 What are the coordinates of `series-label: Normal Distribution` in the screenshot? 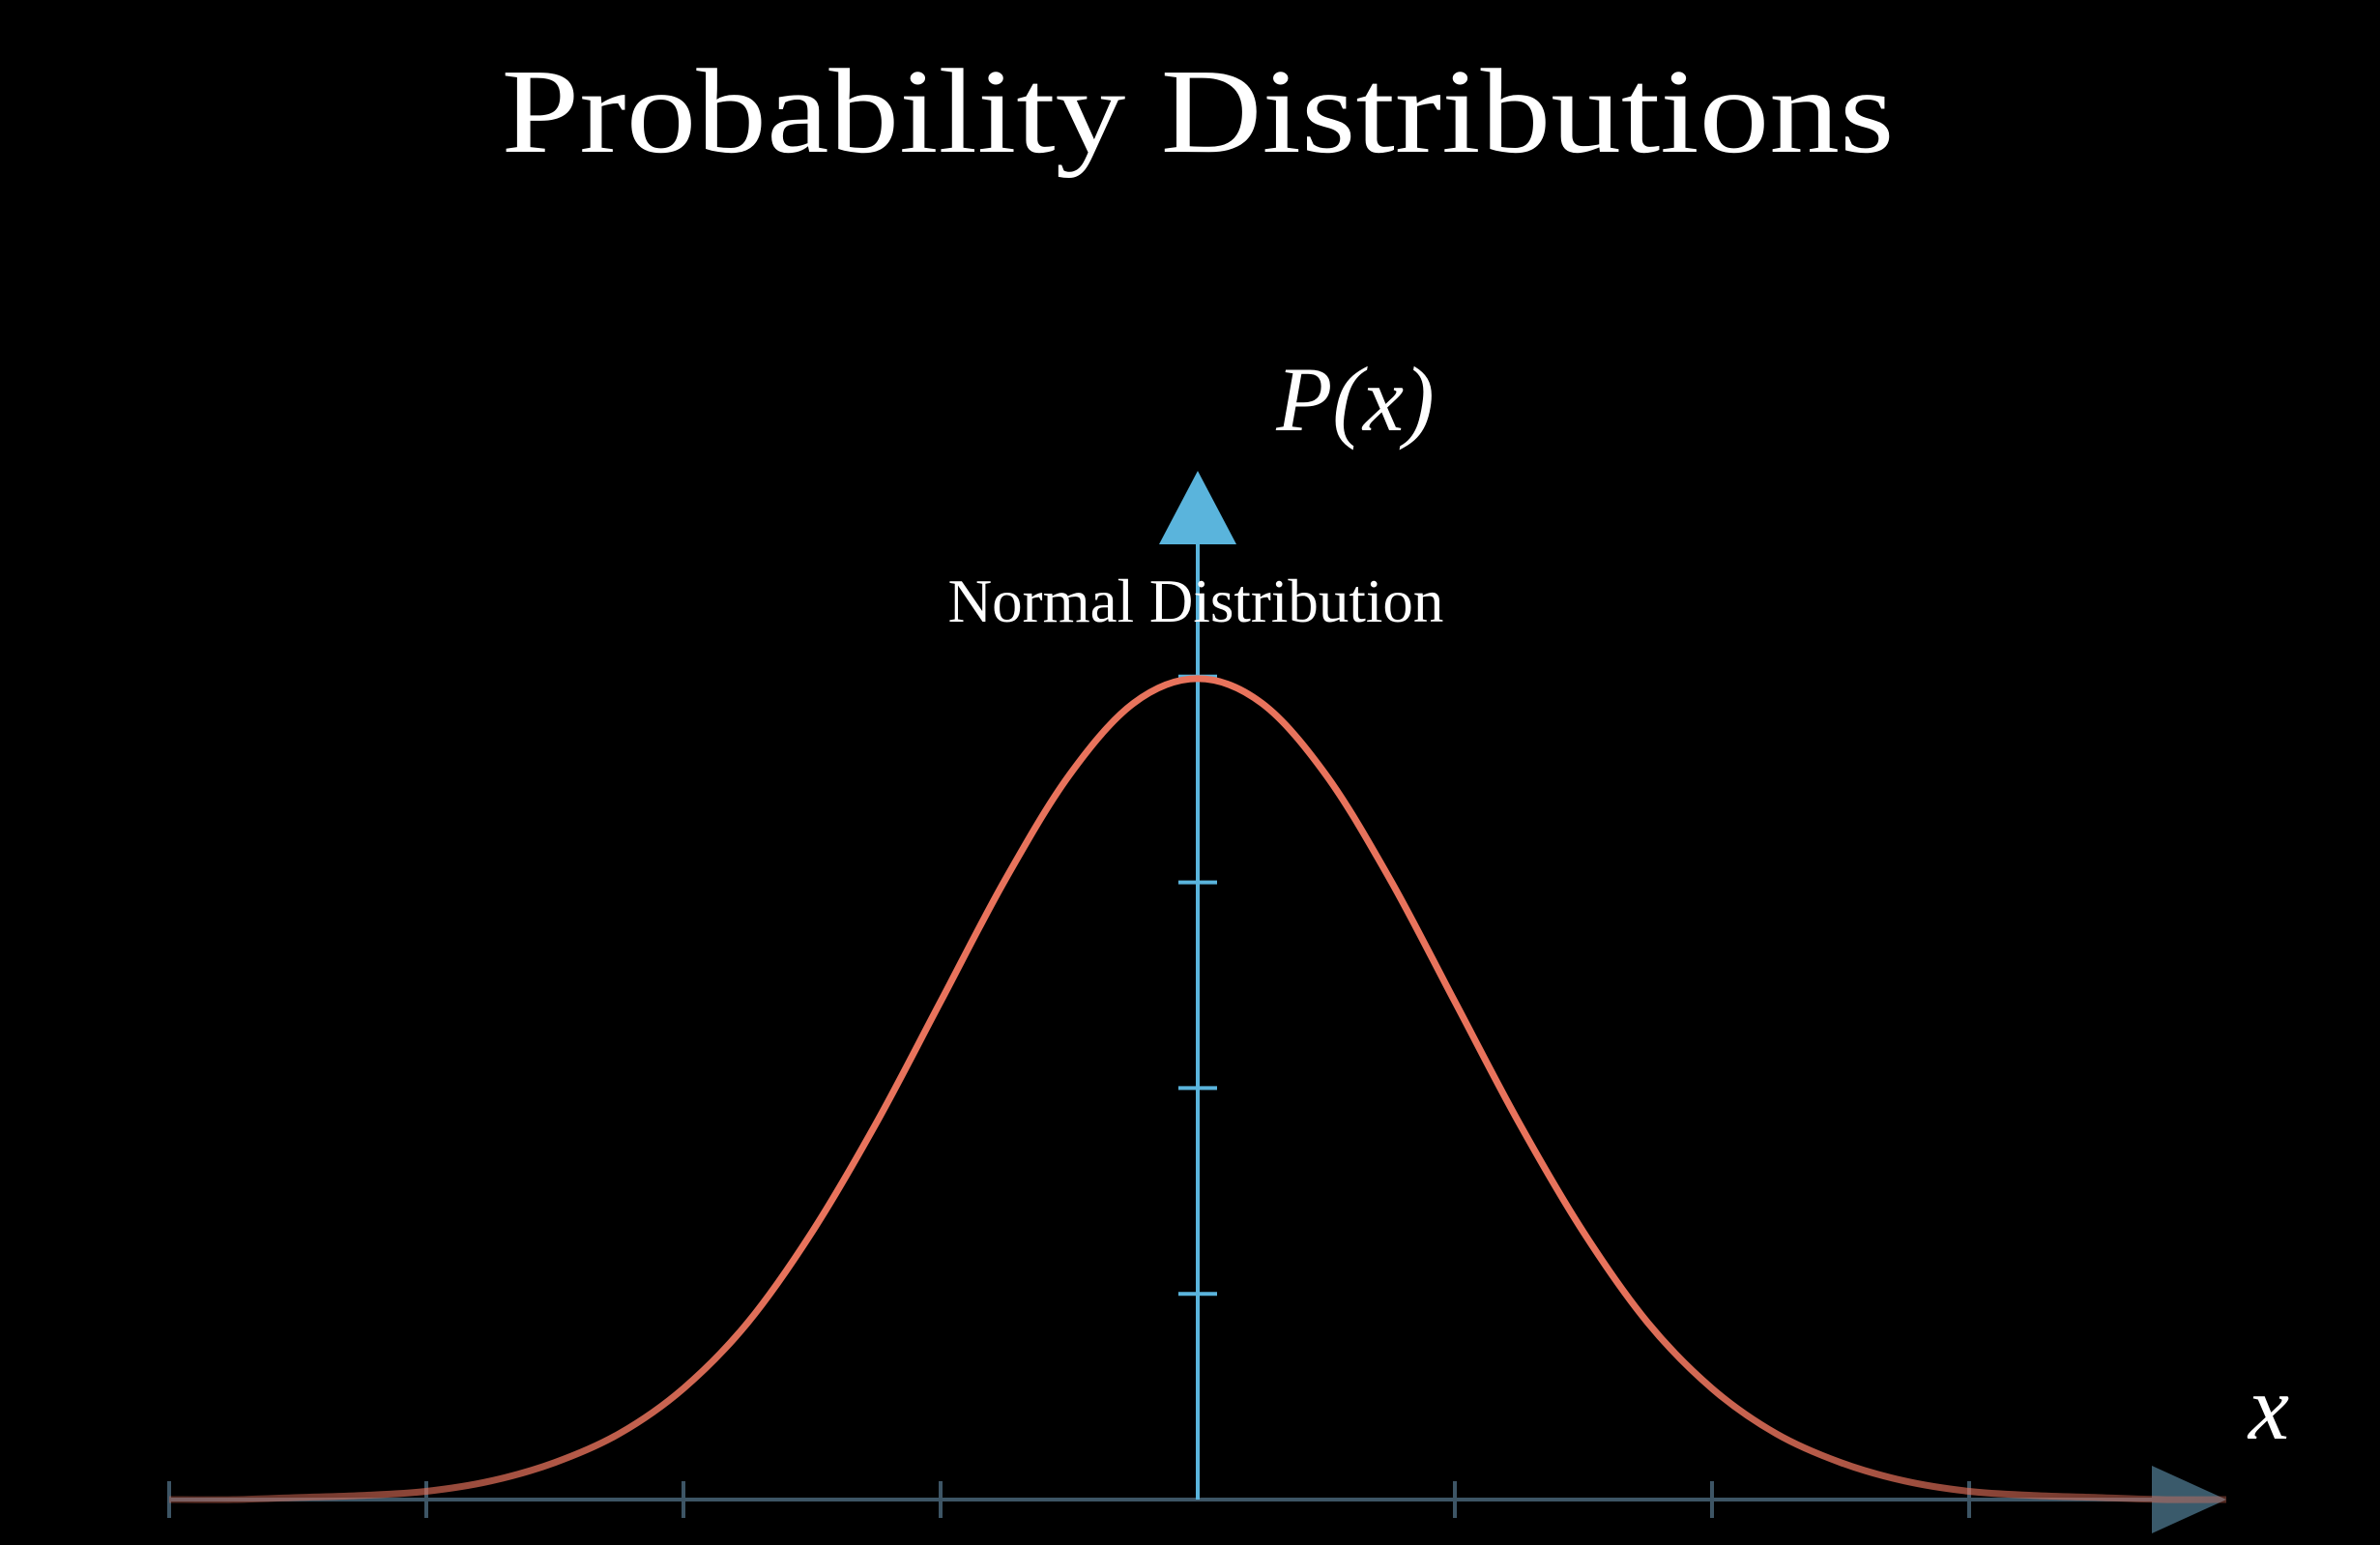 It's located at (1196, 601).